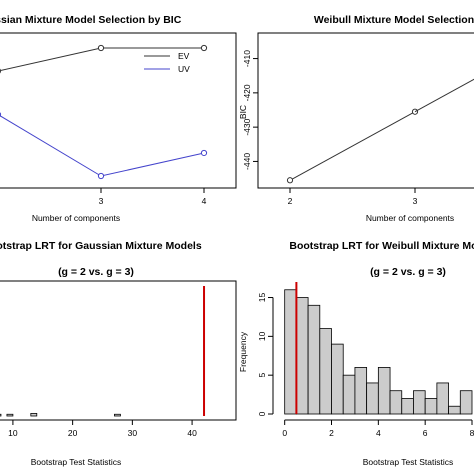 This screenshot has height=474, width=474. What do you see at coordinates (76, 462) in the screenshot?
I see `panel-3-x-axis-label: Bootstrap Test Statistics` at bounding box center [76, 462].